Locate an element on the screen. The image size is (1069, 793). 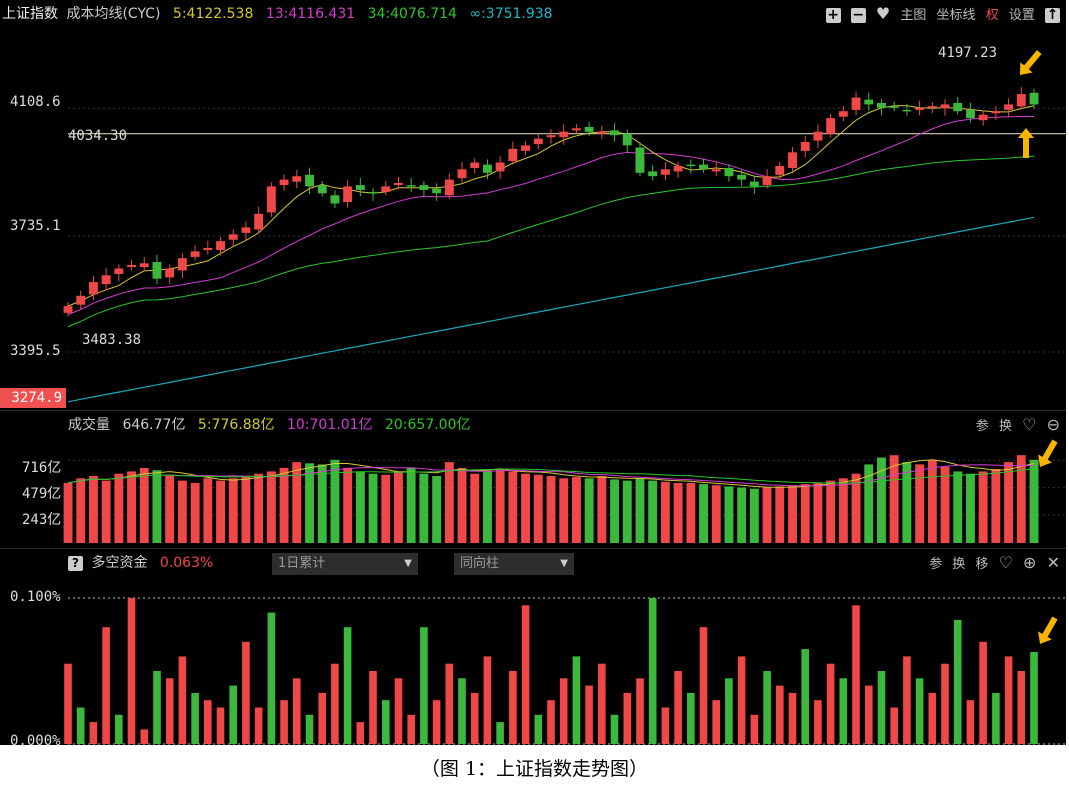
volume-param-button: 参 is located at coordinates (982, 426).